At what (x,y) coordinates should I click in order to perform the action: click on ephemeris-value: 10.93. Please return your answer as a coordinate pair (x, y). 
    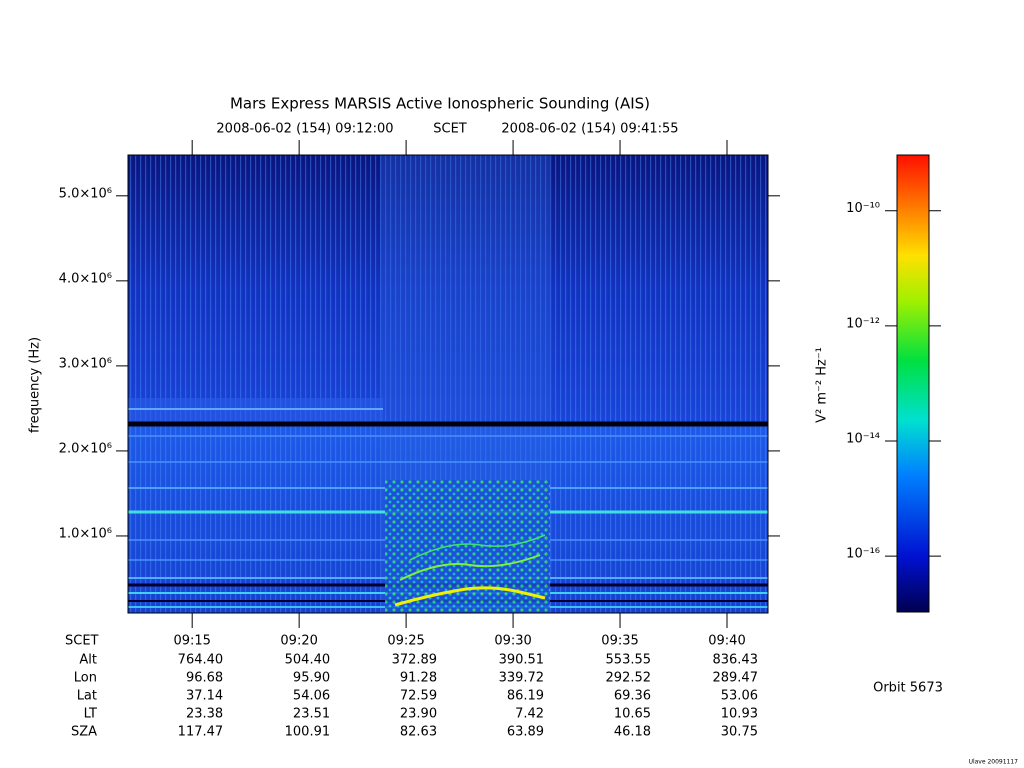
    Looking at the image, I should click on (739, 714).